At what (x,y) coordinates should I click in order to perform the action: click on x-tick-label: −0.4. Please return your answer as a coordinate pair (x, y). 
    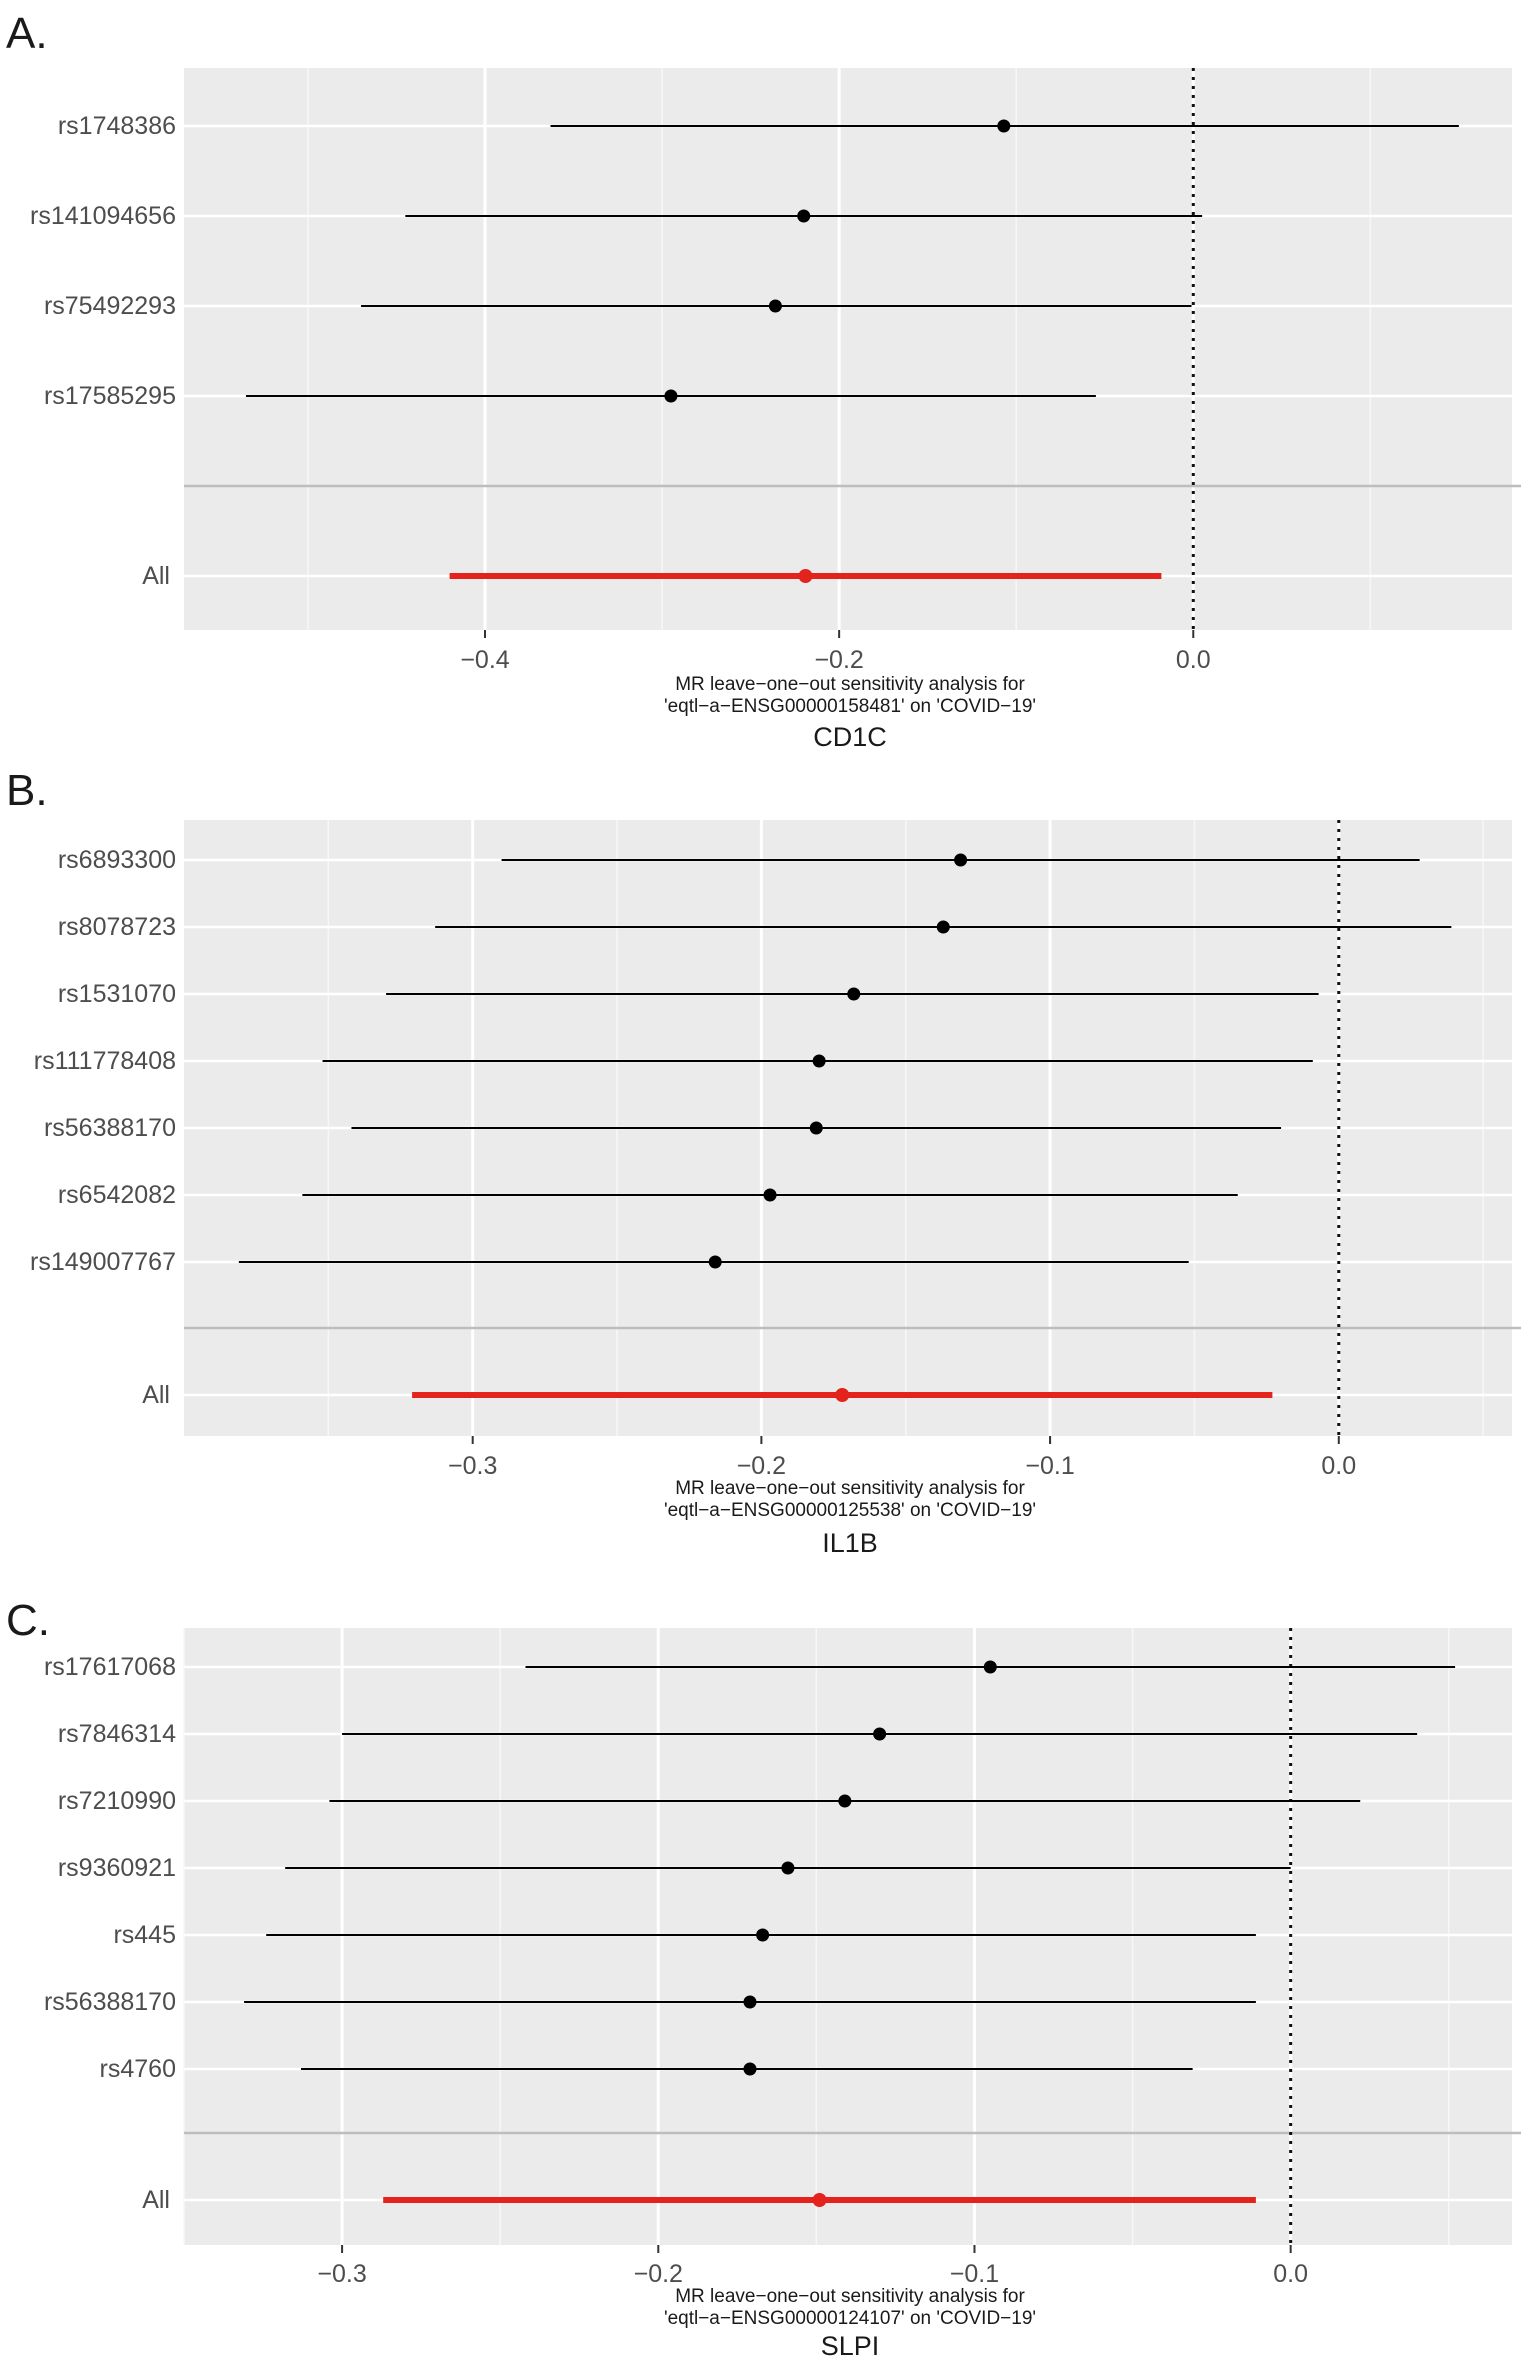
    Looking at the image, I should click on (484, 660).